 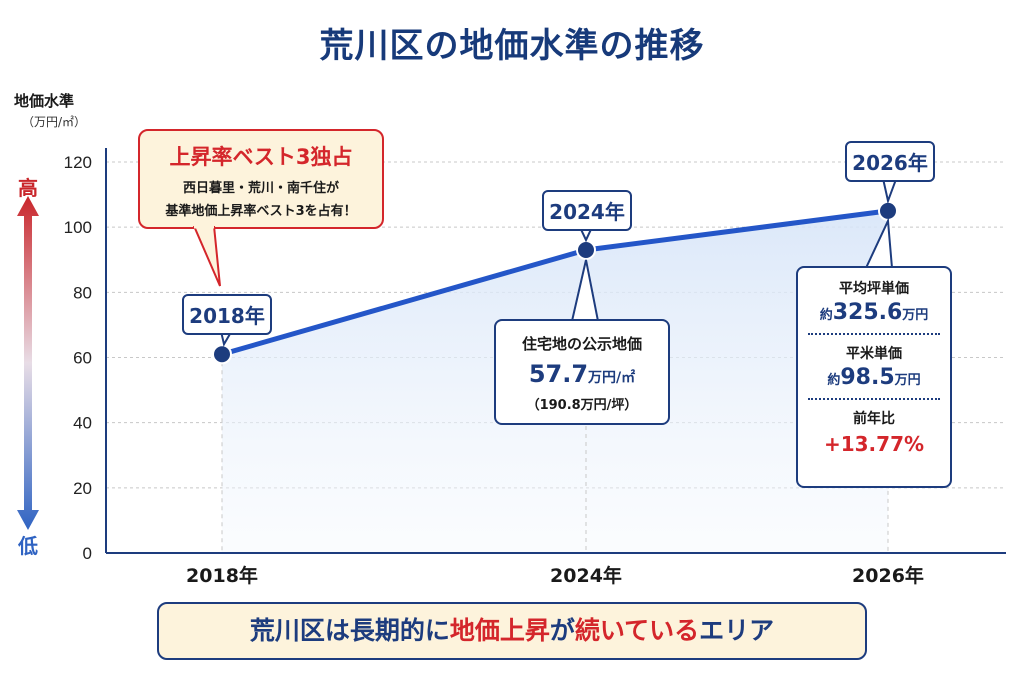 What do you see at coordinates (82, 292) in the screenshot?
I see `y-tick-label: 80` at bounding box center [82, 292].